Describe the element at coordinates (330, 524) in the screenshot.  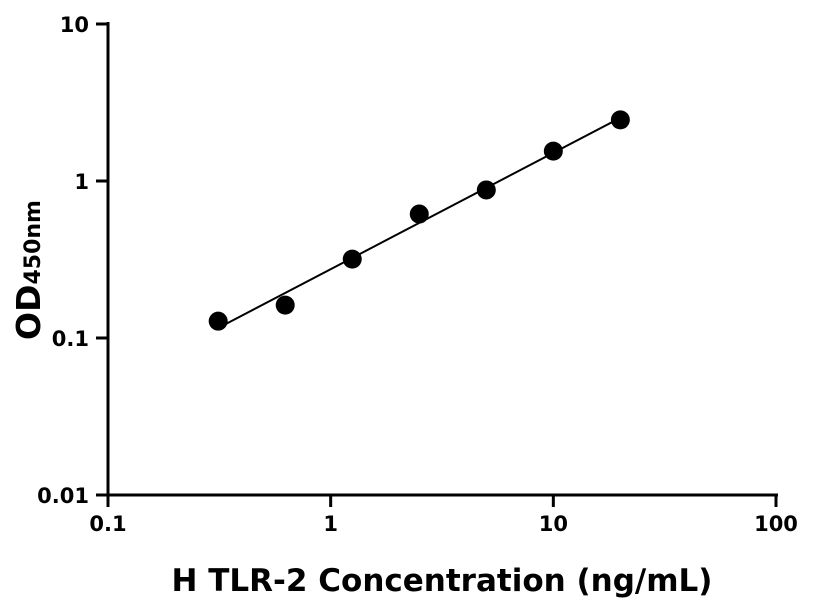
I see `x-tick-label: 1` at that location.